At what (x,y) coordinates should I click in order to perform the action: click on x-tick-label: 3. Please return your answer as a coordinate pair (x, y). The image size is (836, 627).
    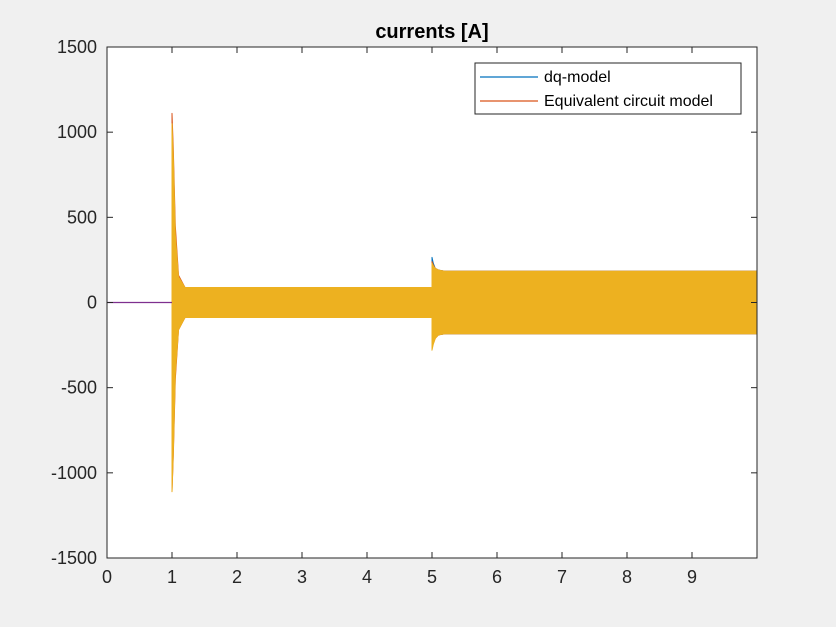
    Looking at the image, I should click on (302, 577).